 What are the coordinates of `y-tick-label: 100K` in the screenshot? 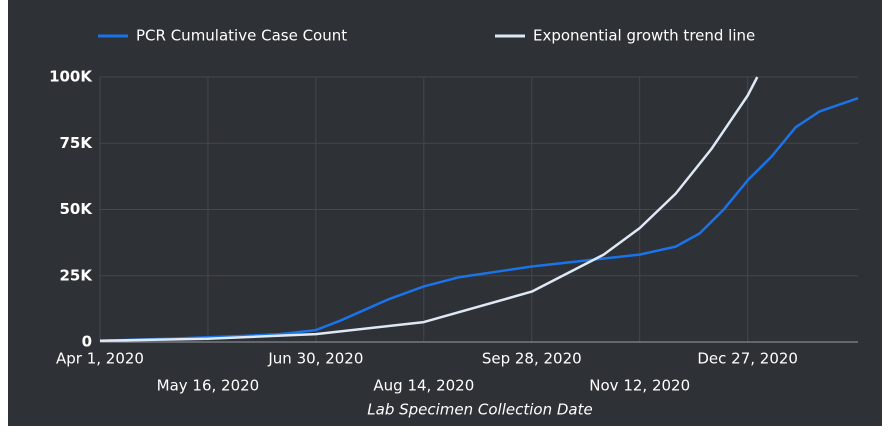 It's located at (71, 77).